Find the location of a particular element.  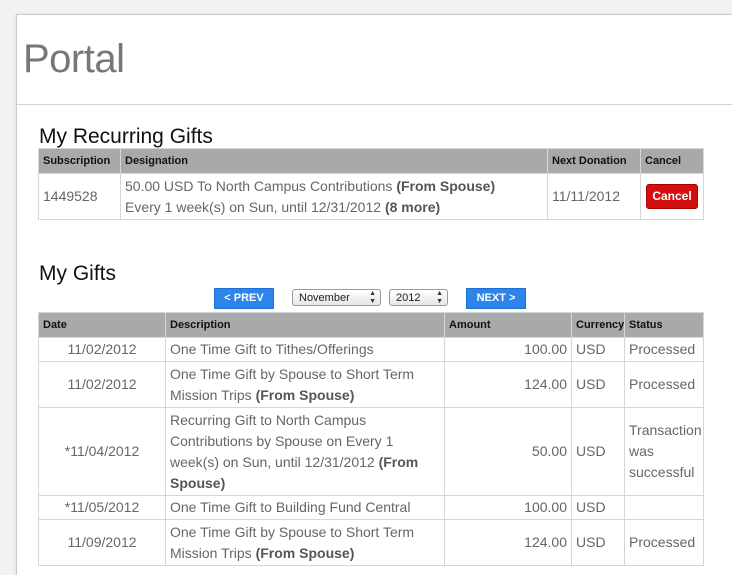

my-gifts-heading: My Gifts is located at coordinates (77, 273).